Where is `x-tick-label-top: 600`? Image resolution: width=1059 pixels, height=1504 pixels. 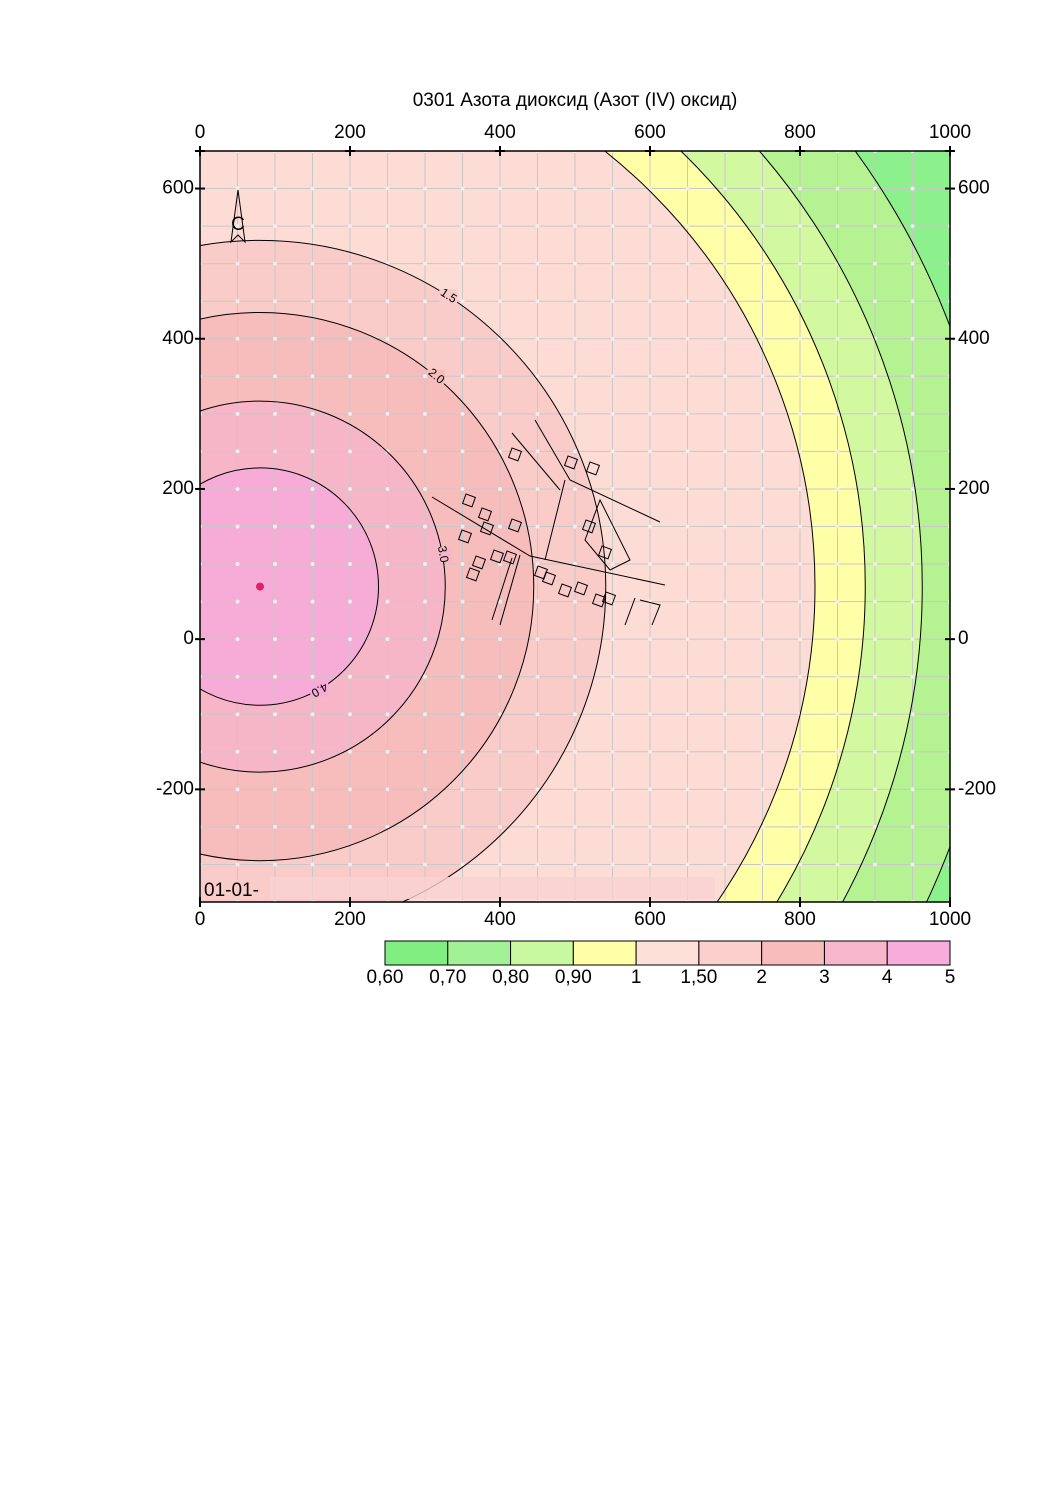 x-tick-label-top: 600 is located at coordinates (650, 132).